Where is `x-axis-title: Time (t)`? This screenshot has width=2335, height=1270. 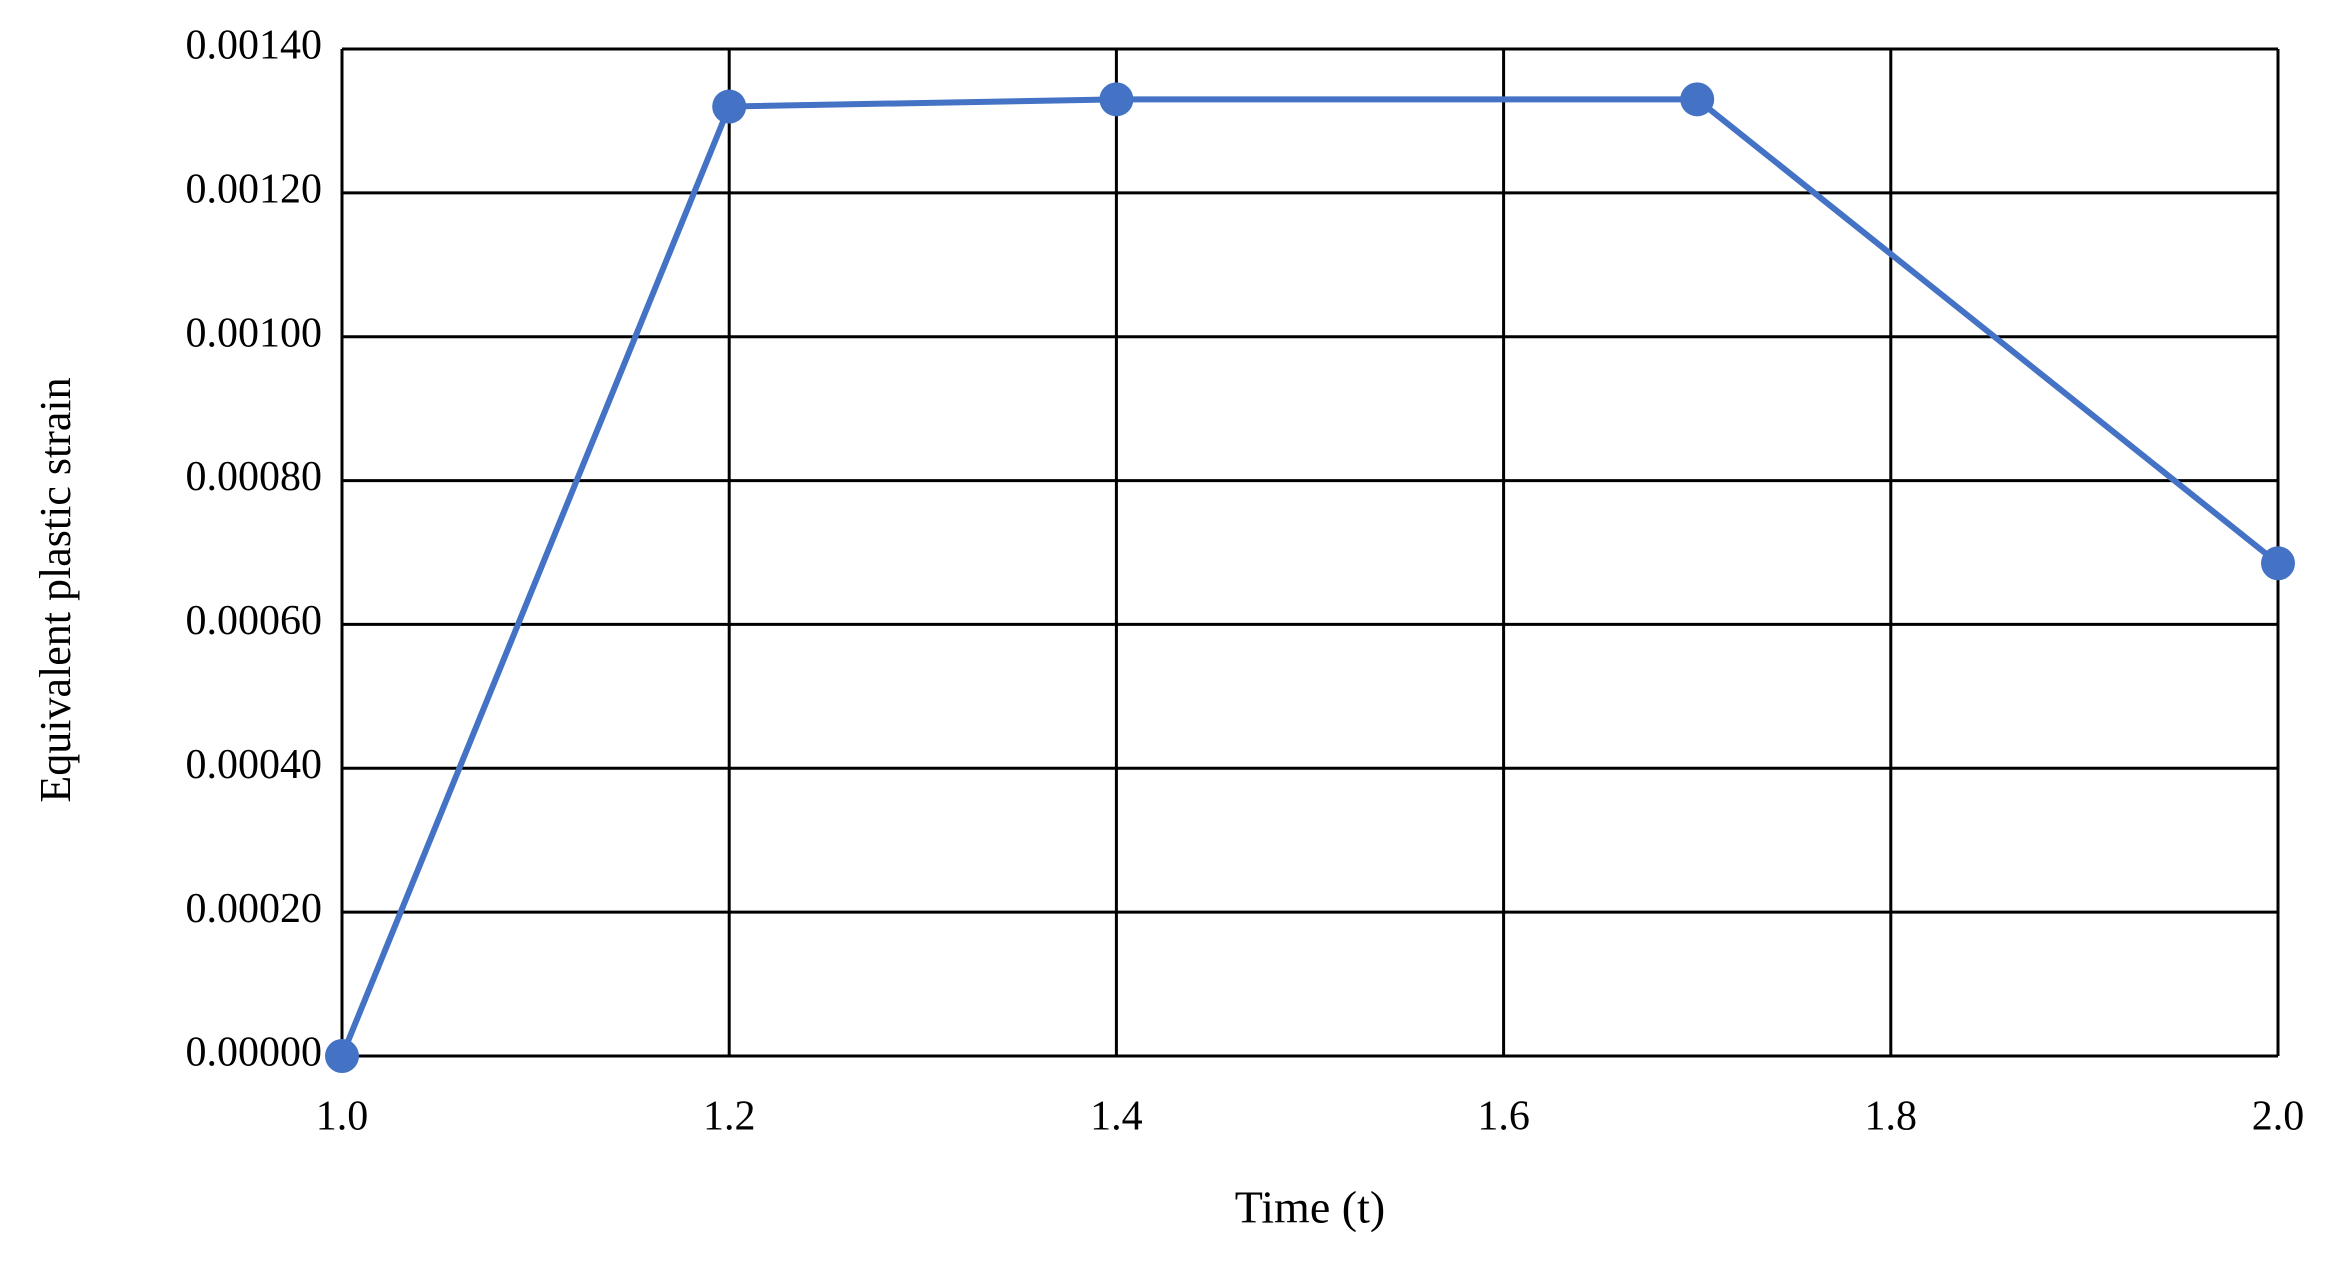
x-axis-title: Time (t) is located at coordinates (1310, 1207).